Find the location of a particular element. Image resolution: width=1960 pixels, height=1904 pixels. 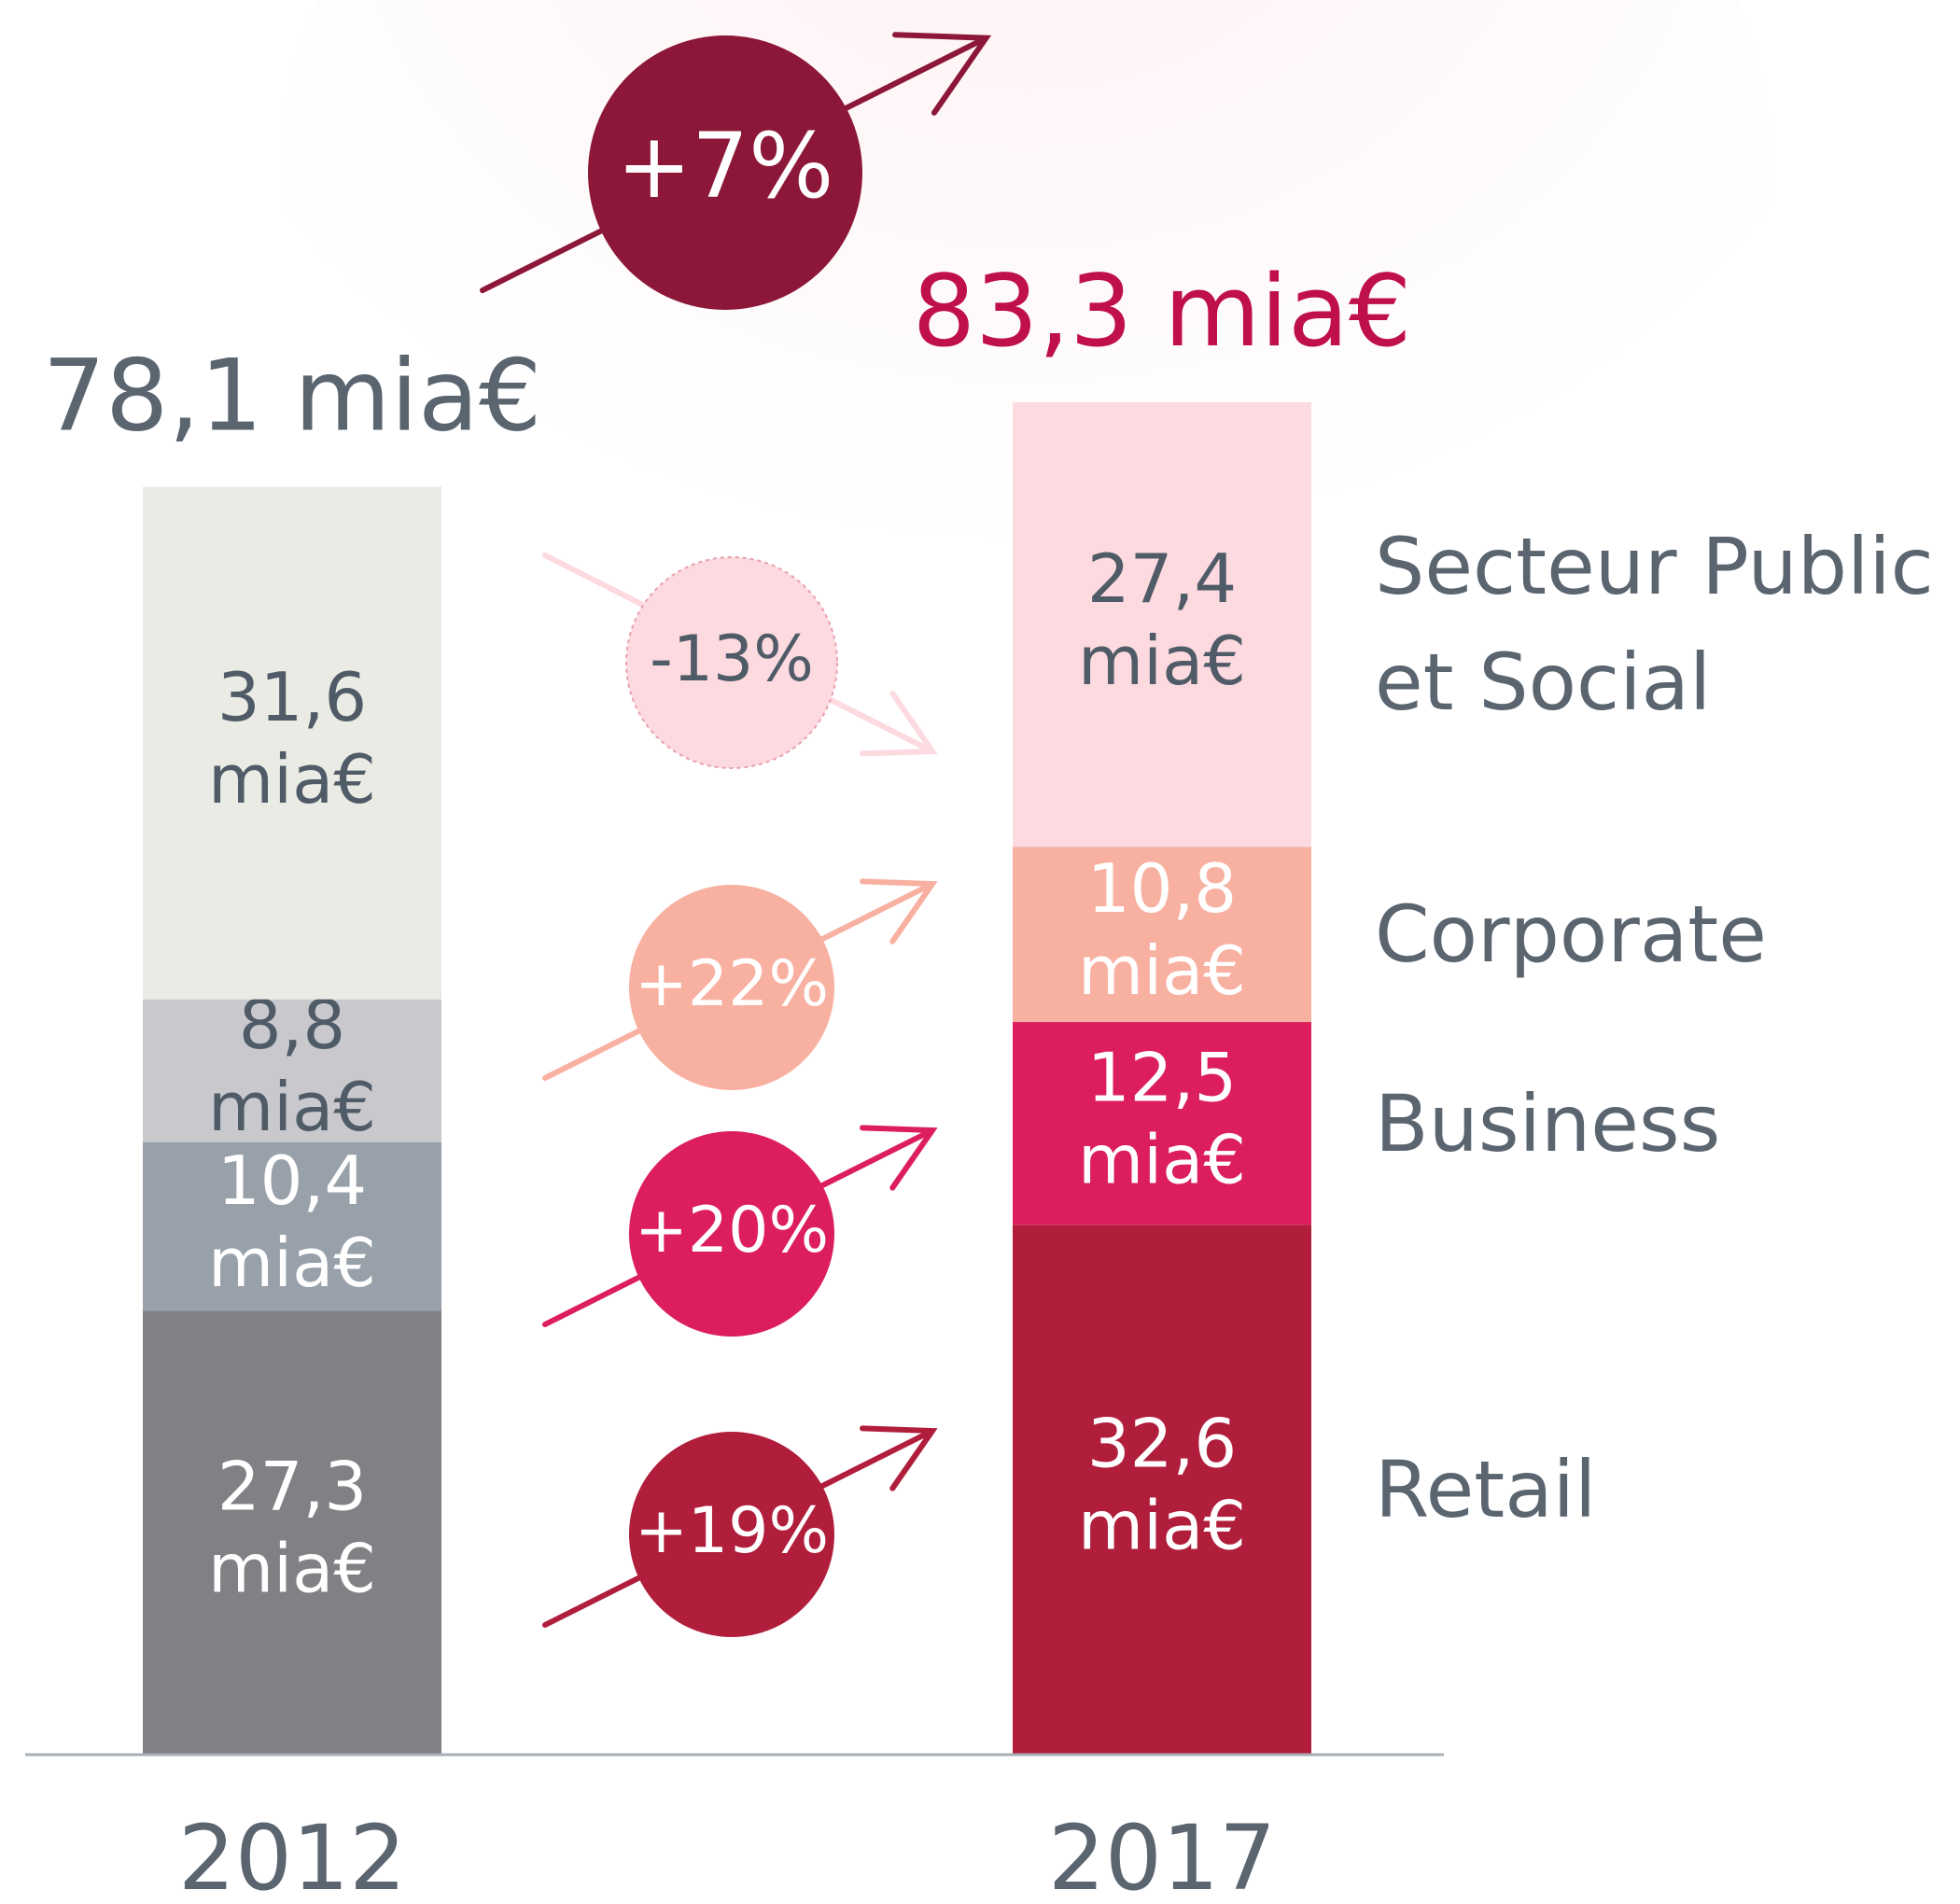

legend-label: Retail is located at coordinates (1486, 1489).